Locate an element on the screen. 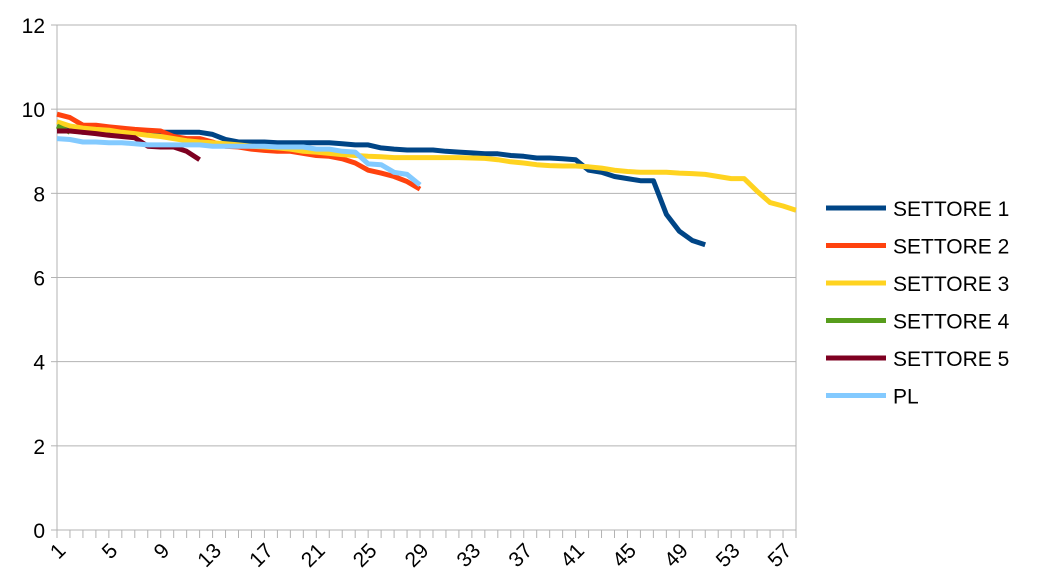  legend-label: SETTORE 5 is located at coordinates (951, 359).